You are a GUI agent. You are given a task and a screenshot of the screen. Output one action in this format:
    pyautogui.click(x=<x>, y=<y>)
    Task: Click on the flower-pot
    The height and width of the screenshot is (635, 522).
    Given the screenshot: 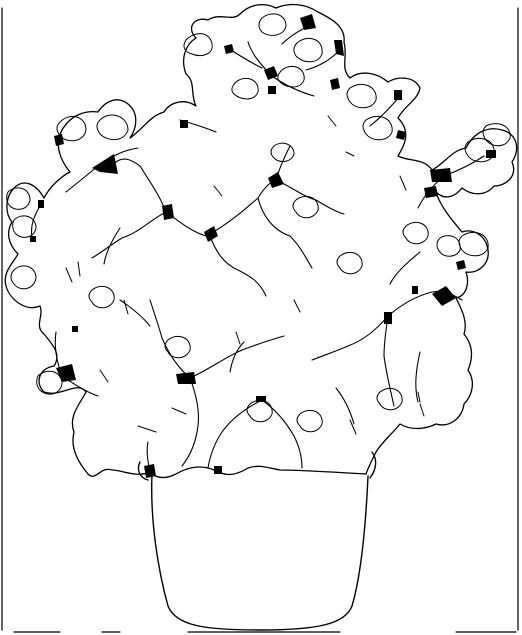 What is the action you would take?
    pyautogui.click(x=257, y=541)
    